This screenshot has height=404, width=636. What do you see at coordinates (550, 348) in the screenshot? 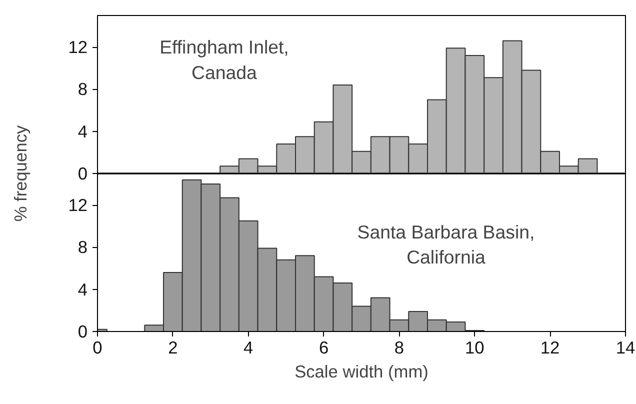
I see `x-tick-label: 12` at bounding box center [550, 348].